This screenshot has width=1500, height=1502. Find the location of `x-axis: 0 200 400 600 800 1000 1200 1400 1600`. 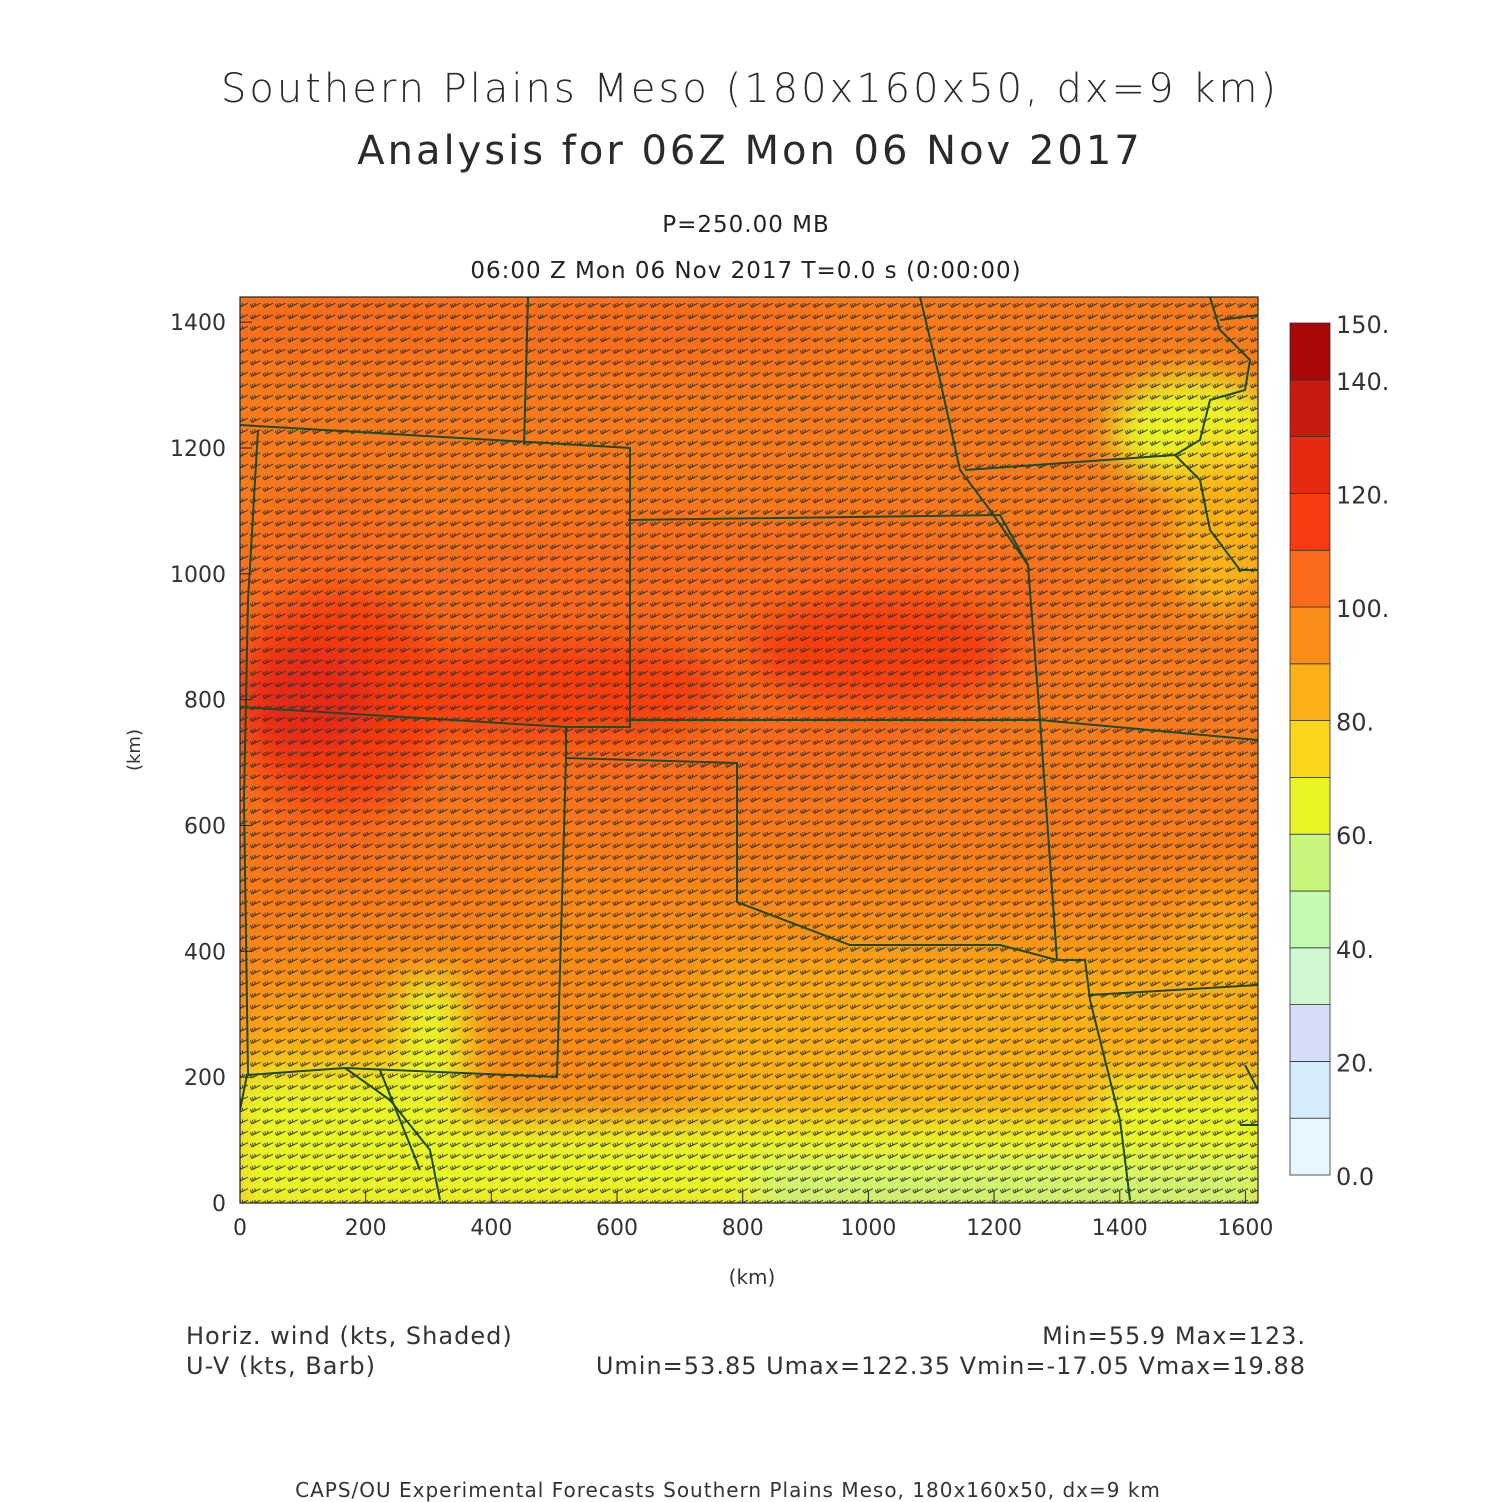

x-axis: 0 200 400 600 800 1000 1200 1400 1600 is located at coordinates (753, 1216).